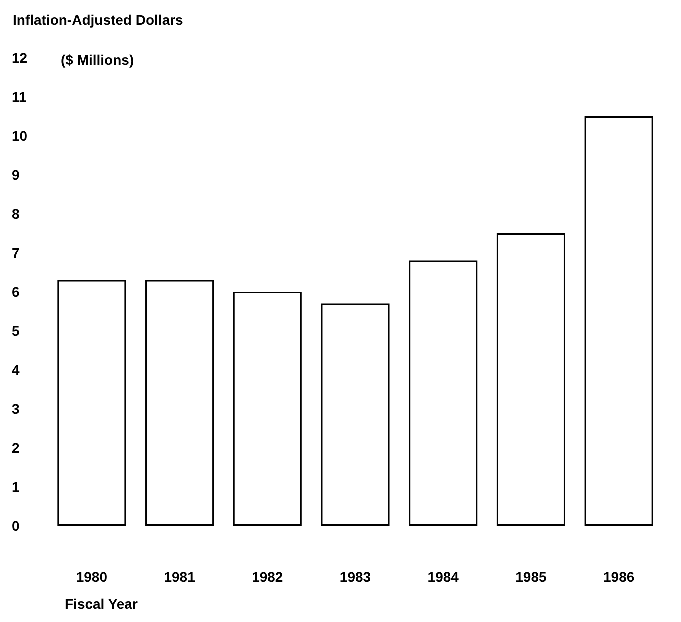 The height and width of the screenshot is (622, 681). What do you see at coordinates (92, 577) in the screenshot?
I see `x-tick-label: 1980` at bounding box center [92, 577].